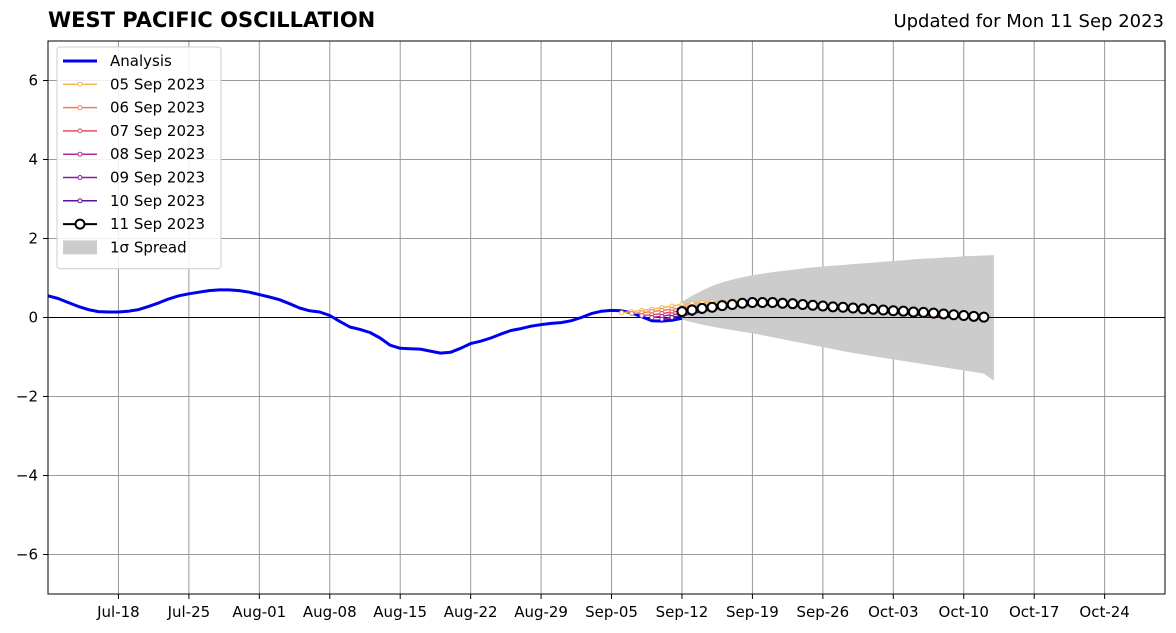 The height and width of the screenshot is (633, 1176). What do you see at coordinates (189, 612) in the screenshot?
I see `x-tick-label: Jul-25` at bounding box center [189, 612].